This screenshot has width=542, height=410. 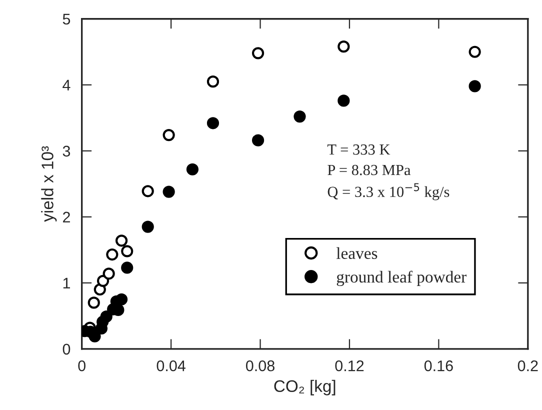 What do you see at coordinates (49, 184) in the screenshot?
I see `y-axis-title: yield x 10³` at bounding box center [49, 184].